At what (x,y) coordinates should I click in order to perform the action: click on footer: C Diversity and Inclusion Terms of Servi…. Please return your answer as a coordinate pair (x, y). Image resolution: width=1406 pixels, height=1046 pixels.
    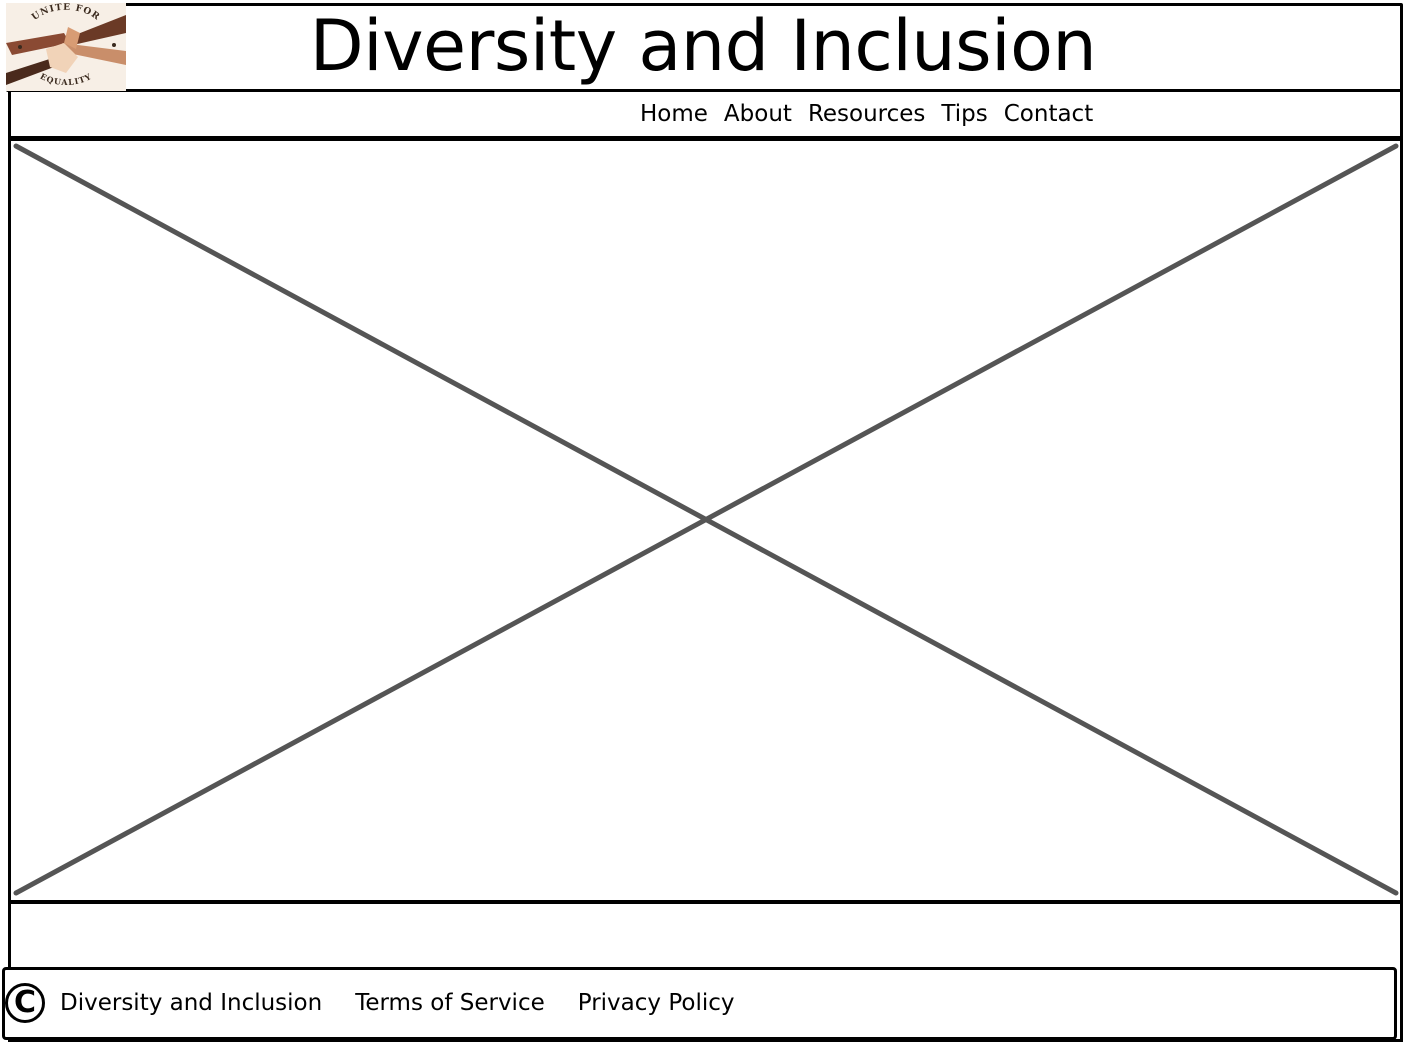
    Looking at the image, I should click on (368, 1003).